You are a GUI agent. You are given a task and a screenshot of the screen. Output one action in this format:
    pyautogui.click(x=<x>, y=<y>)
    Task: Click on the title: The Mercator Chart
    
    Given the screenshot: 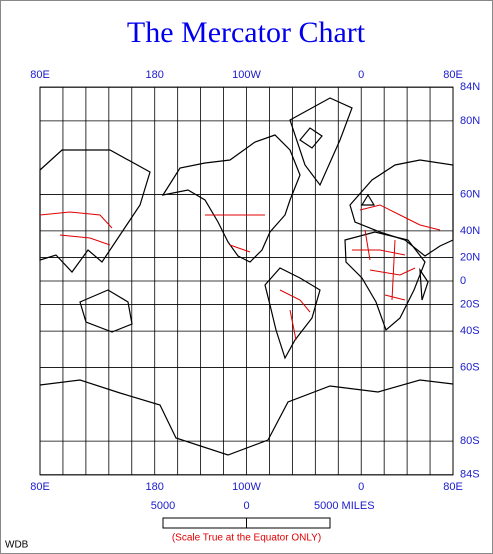 What is the action you would take?
    pyautogui.click(x=246, y=32)
    